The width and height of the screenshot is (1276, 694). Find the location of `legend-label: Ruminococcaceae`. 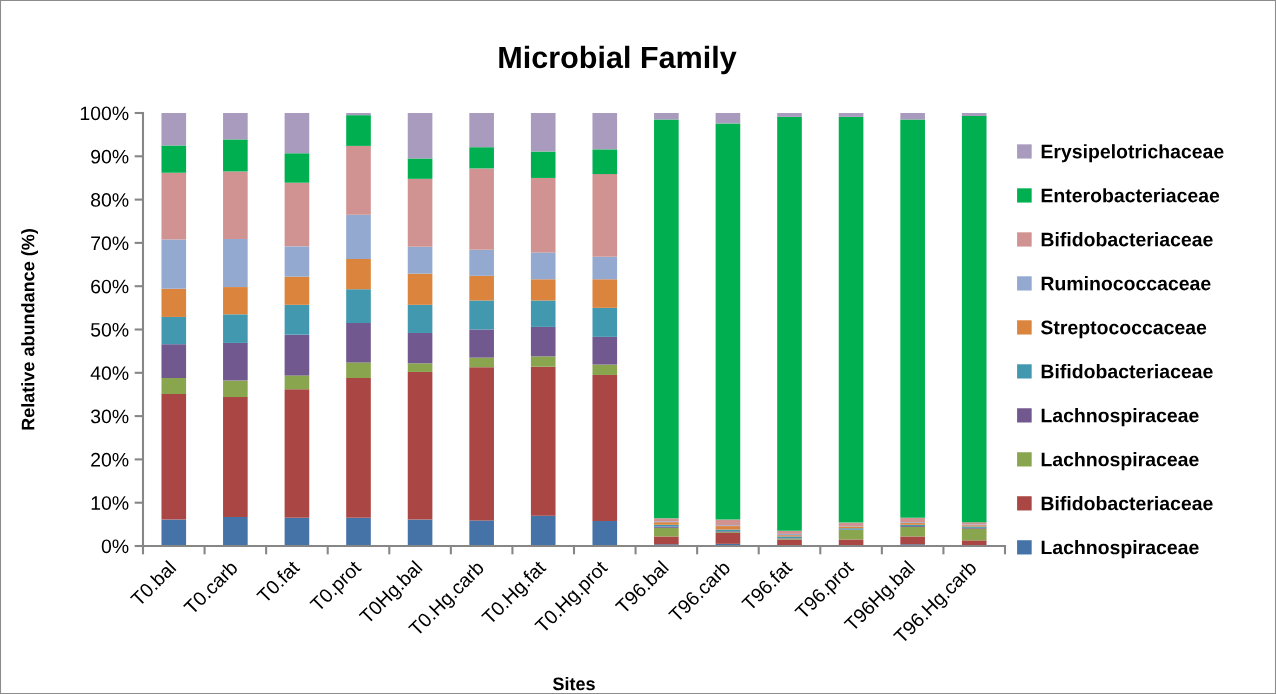

legend-label: Ruminococcaceae is located at coordinates (1126, 283).